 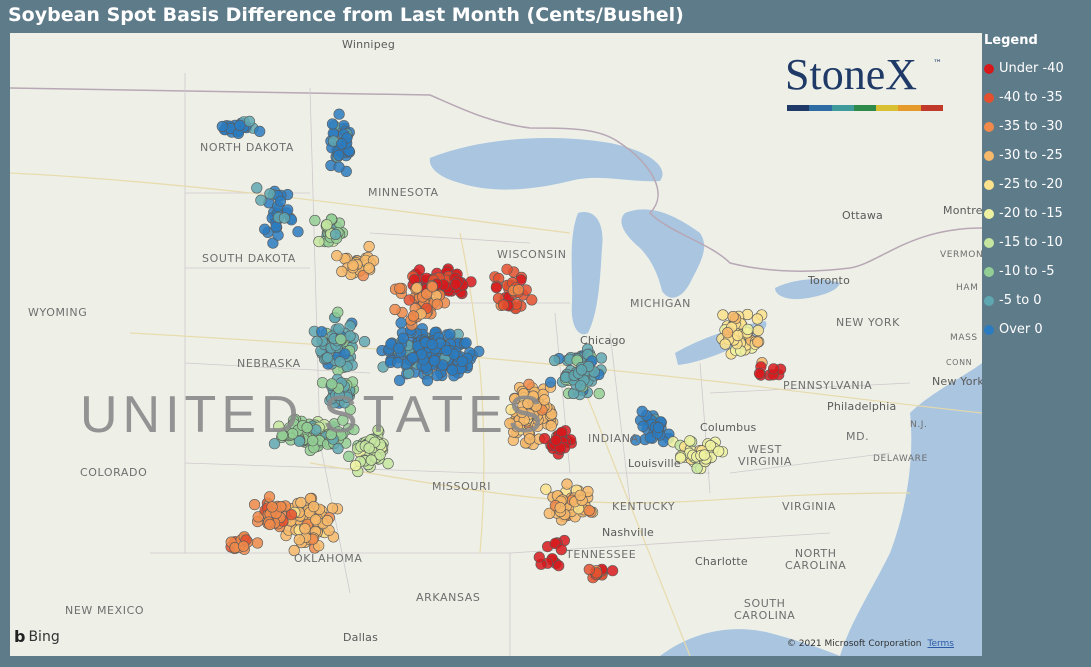 What do you see at coordinates (587, 273) in the screenshot?
I see `lake-michigan` at bounding box center [587, 273].